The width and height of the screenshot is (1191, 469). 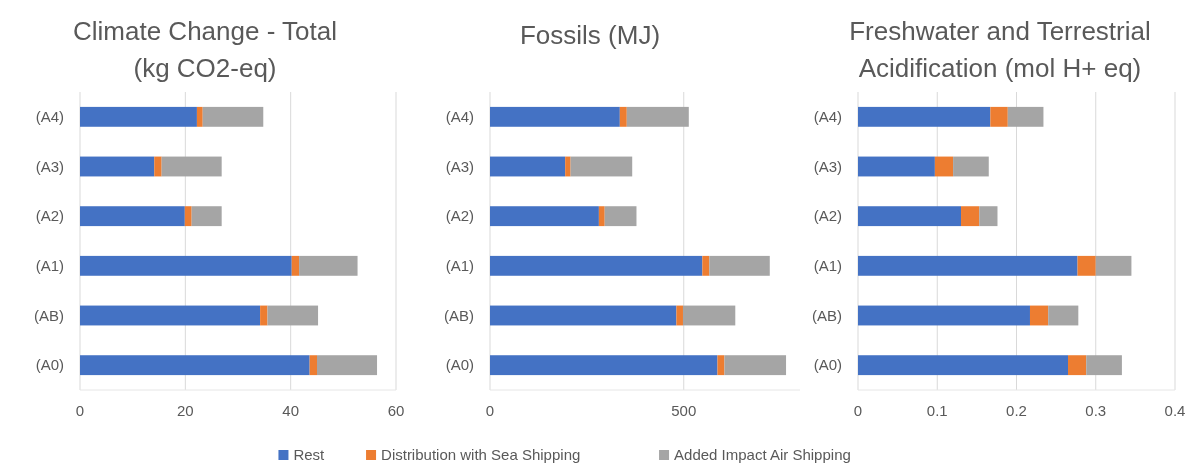 What do you see at coordinates (185, 410) in the screenshot?
I see `x-tick-label: 20` at bounding box center [185, 410].